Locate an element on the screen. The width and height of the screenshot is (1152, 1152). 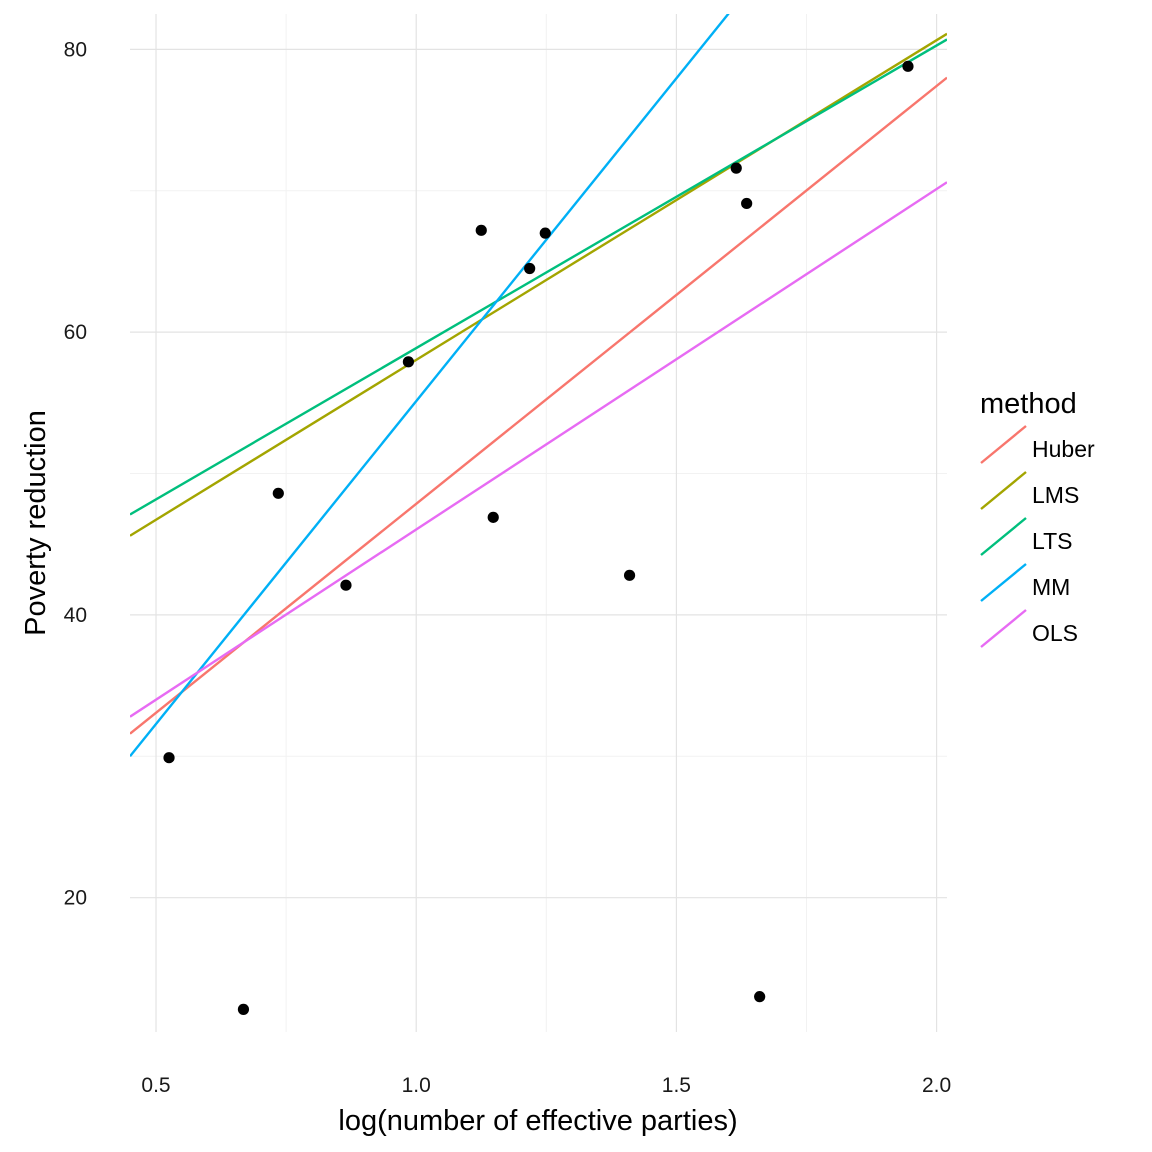
y-axis-ticks: 20 40 60 80 is located at coordinates (75, 473).